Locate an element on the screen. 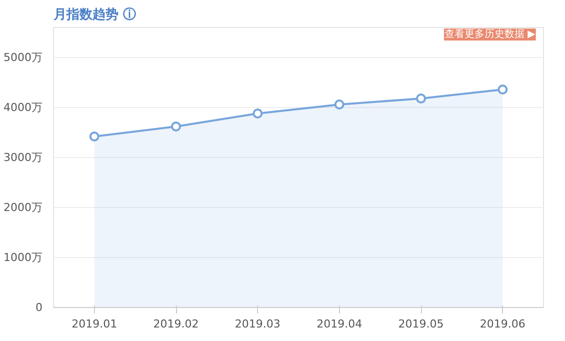 Image resolution: width=565 pixels, height=341 pixels. chart-title: 月指数趋势 ⓘ is located at coordinates (94, 14).